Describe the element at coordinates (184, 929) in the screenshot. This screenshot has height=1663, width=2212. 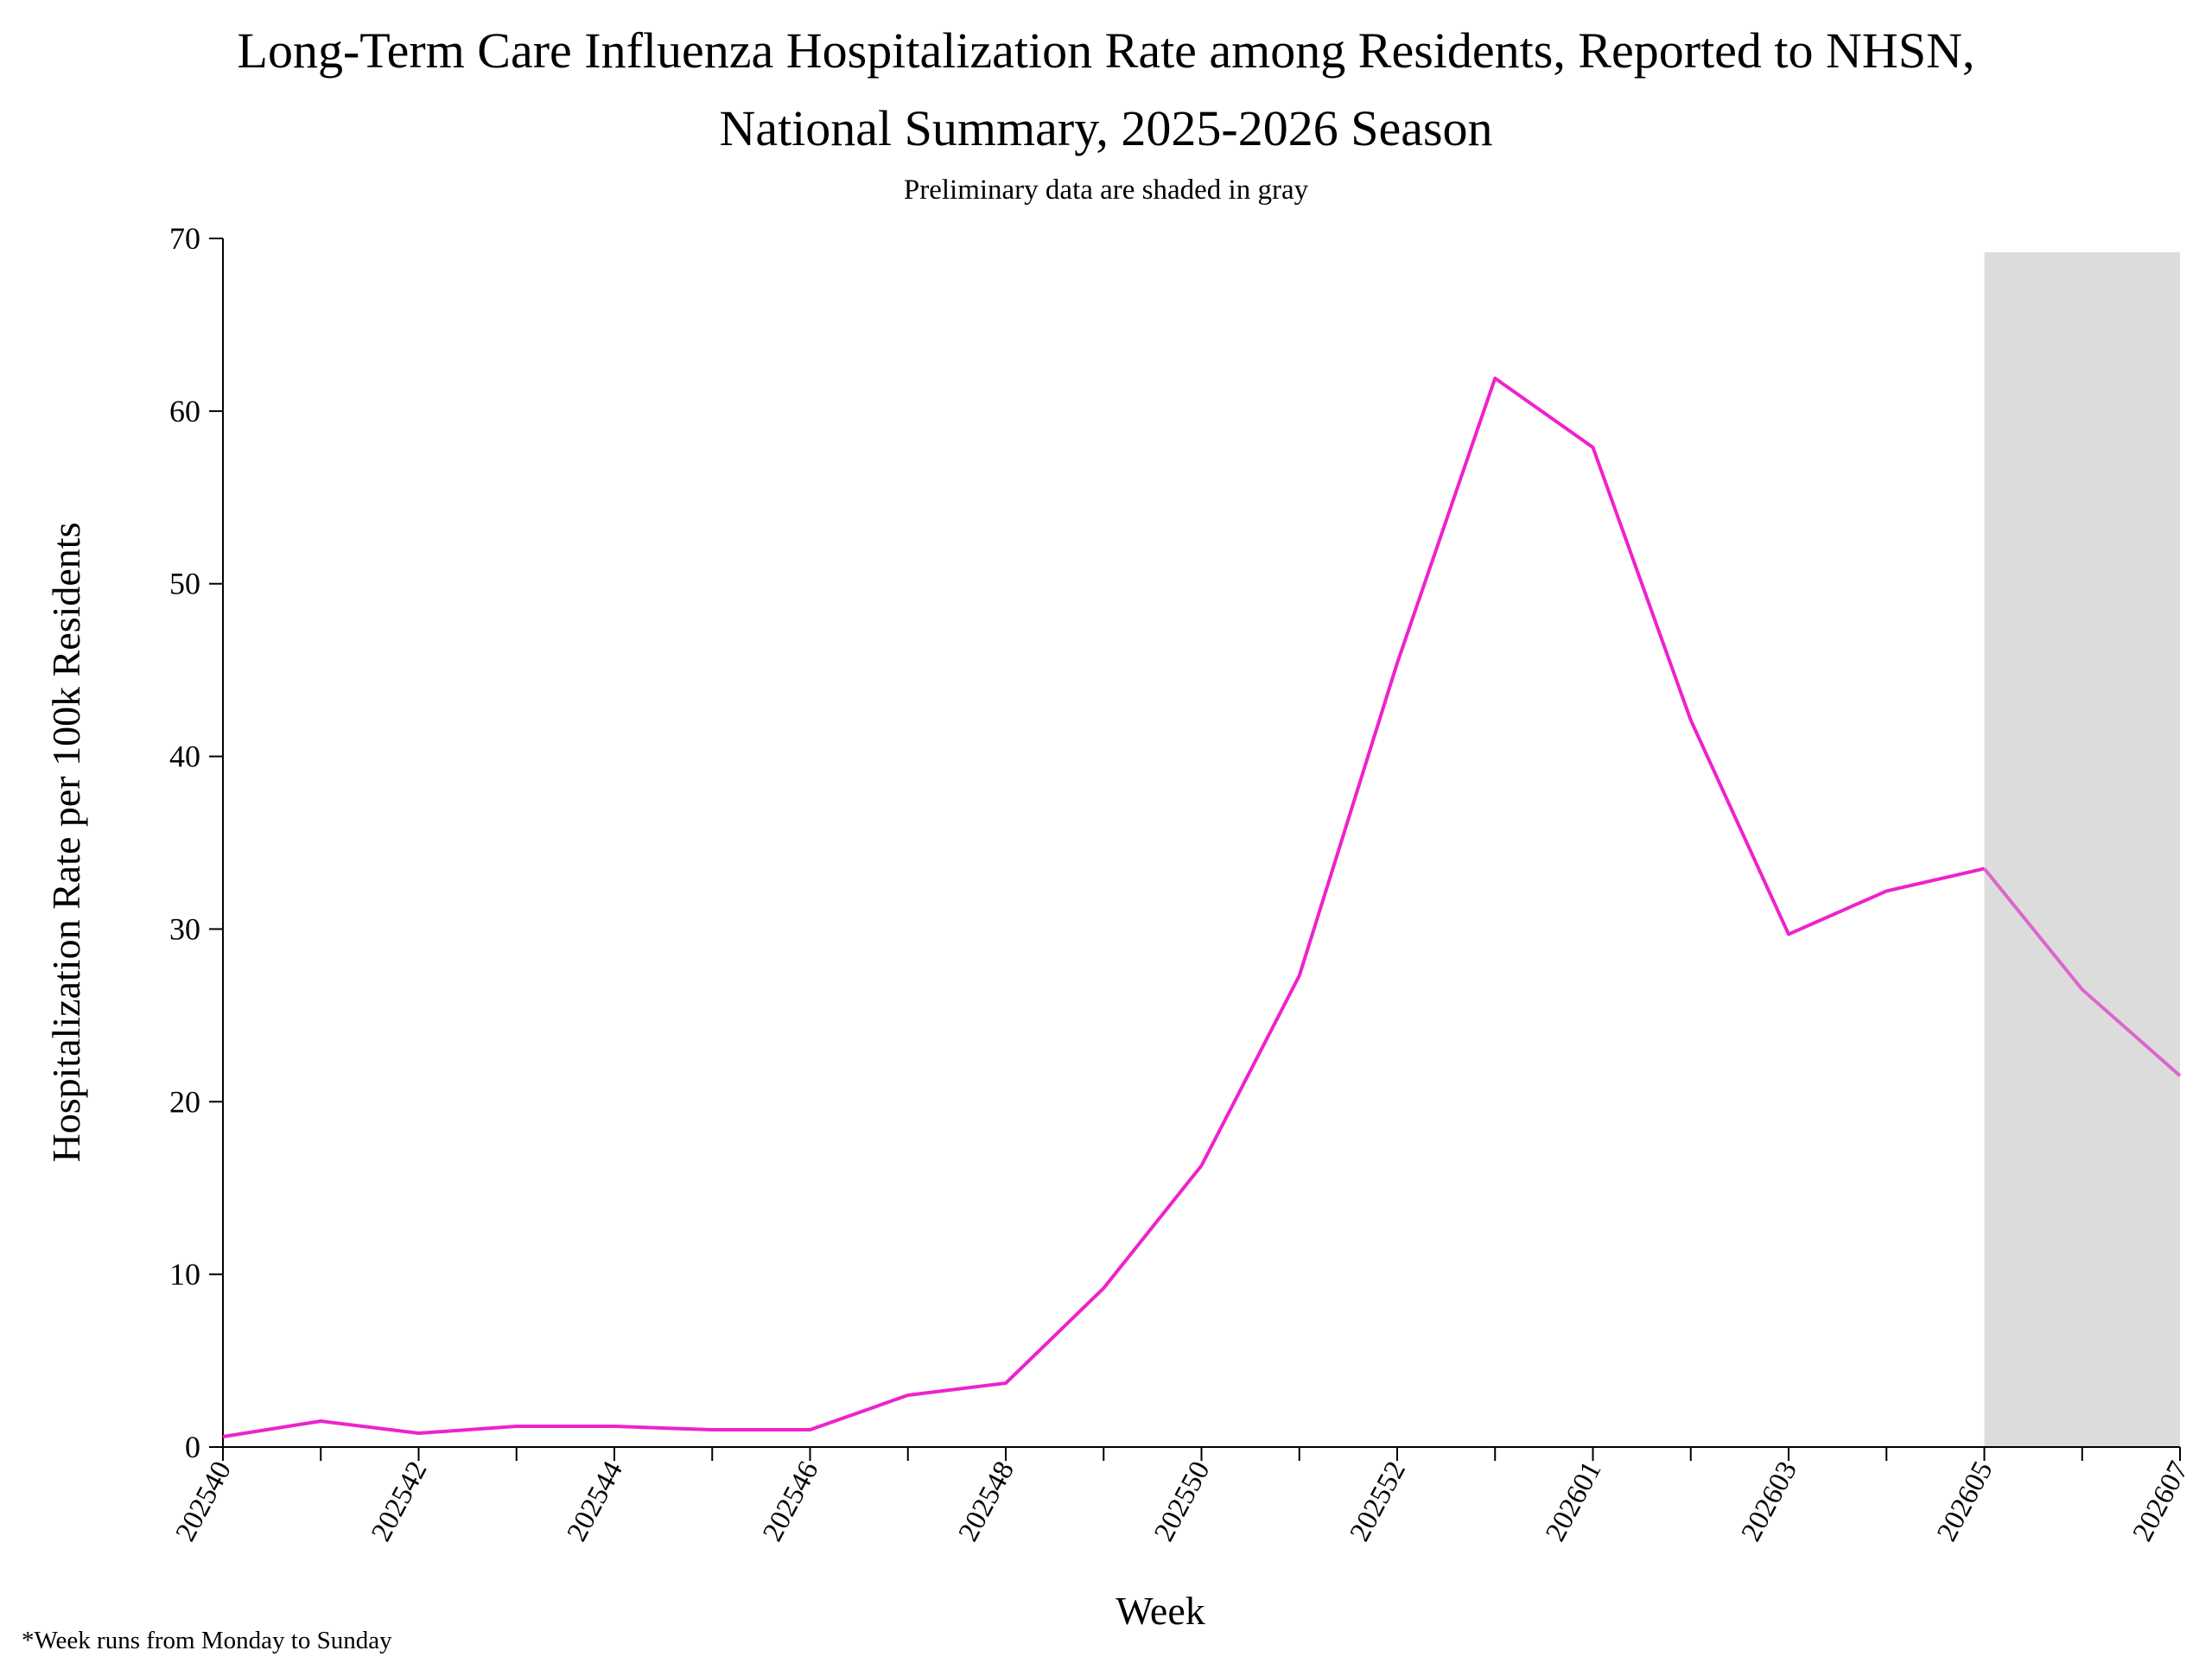
I see `y-tick-label: 30` at that location.